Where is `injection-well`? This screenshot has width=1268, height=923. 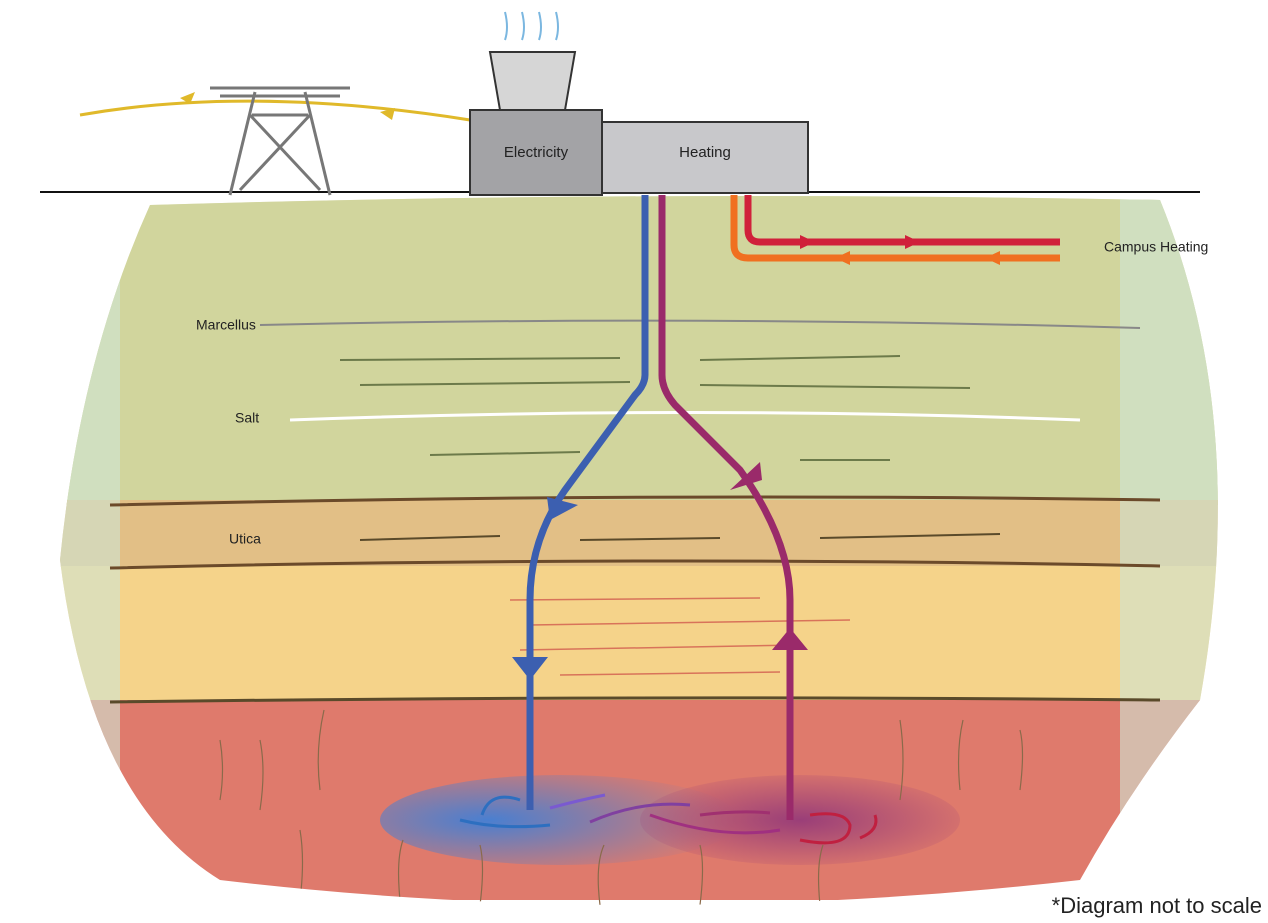
injection-well is located at coordinates (587, 502).